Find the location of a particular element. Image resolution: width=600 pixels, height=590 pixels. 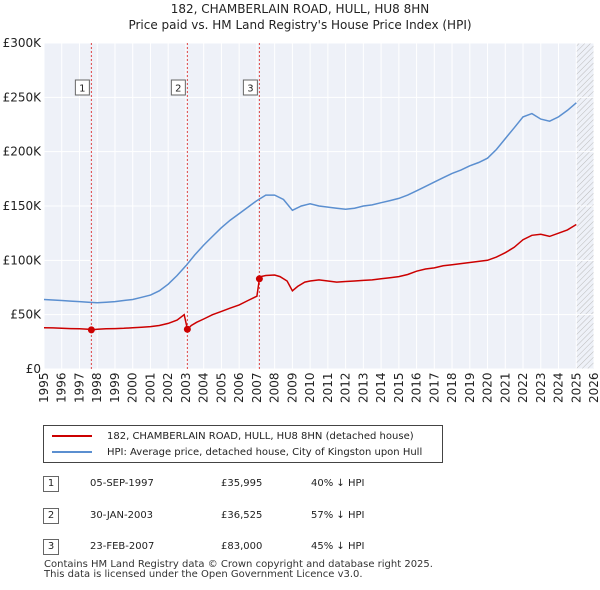

x-tick-label: 2000 is located at coordinates (133, 387).